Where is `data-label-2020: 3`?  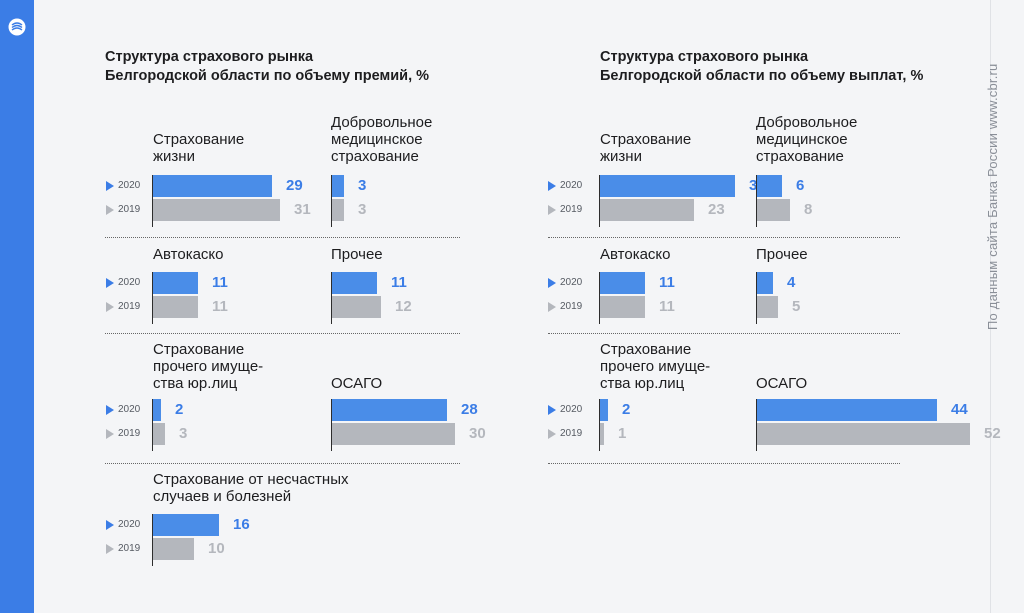
data-label-2020: 3 is located at coordinates (362, 185).